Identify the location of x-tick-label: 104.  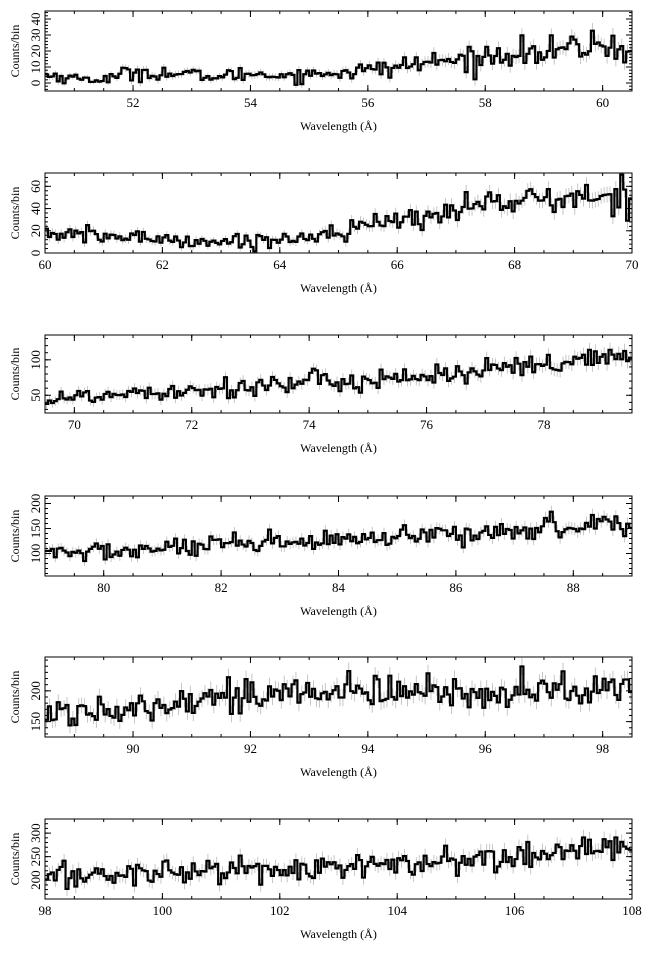
(397, 910).